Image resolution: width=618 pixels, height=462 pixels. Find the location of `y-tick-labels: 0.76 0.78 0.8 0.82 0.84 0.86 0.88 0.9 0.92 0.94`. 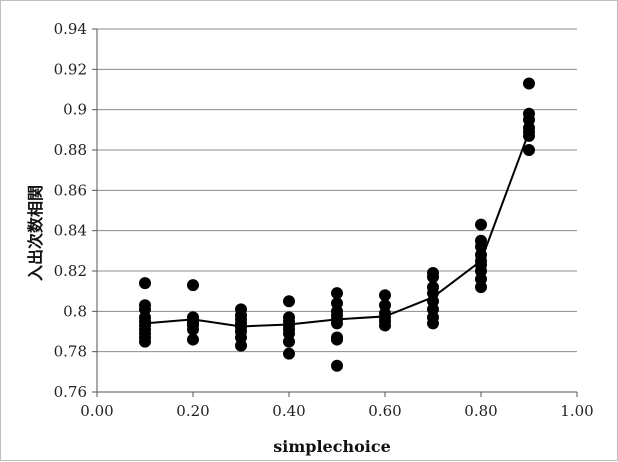

y-tick-labels: 0.76 0.78 0.8 0.82 0.84 0.86 0.88 0.9 0.92 0.94 is located at coordinates (70, 210).